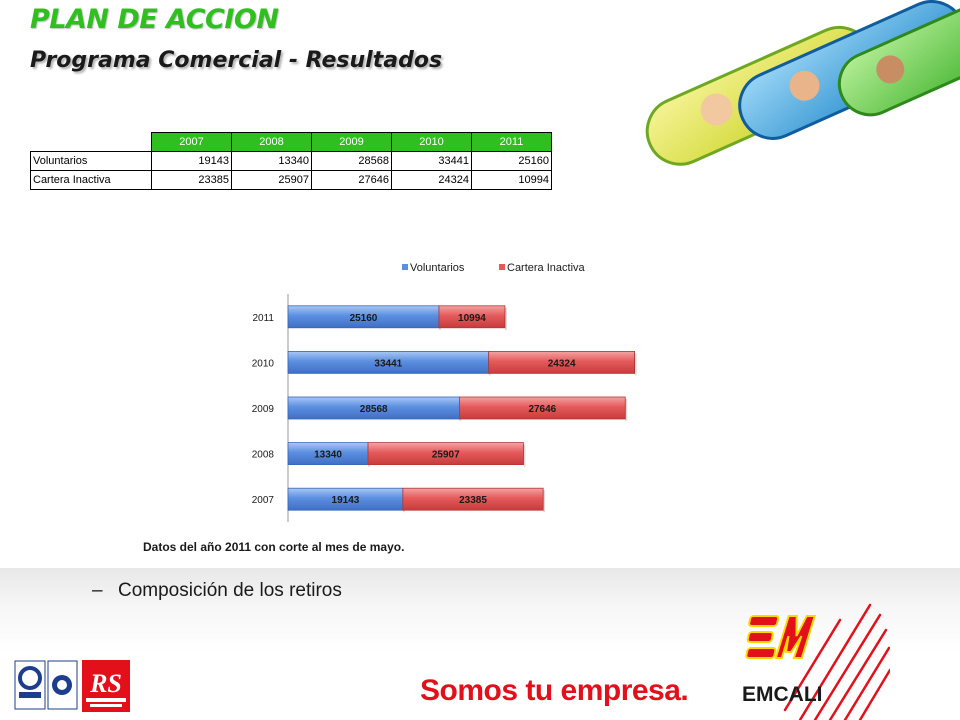  Describe the element at coordinates (191, 180) in the screenshot. I see `table-cell: 23385` at that location.